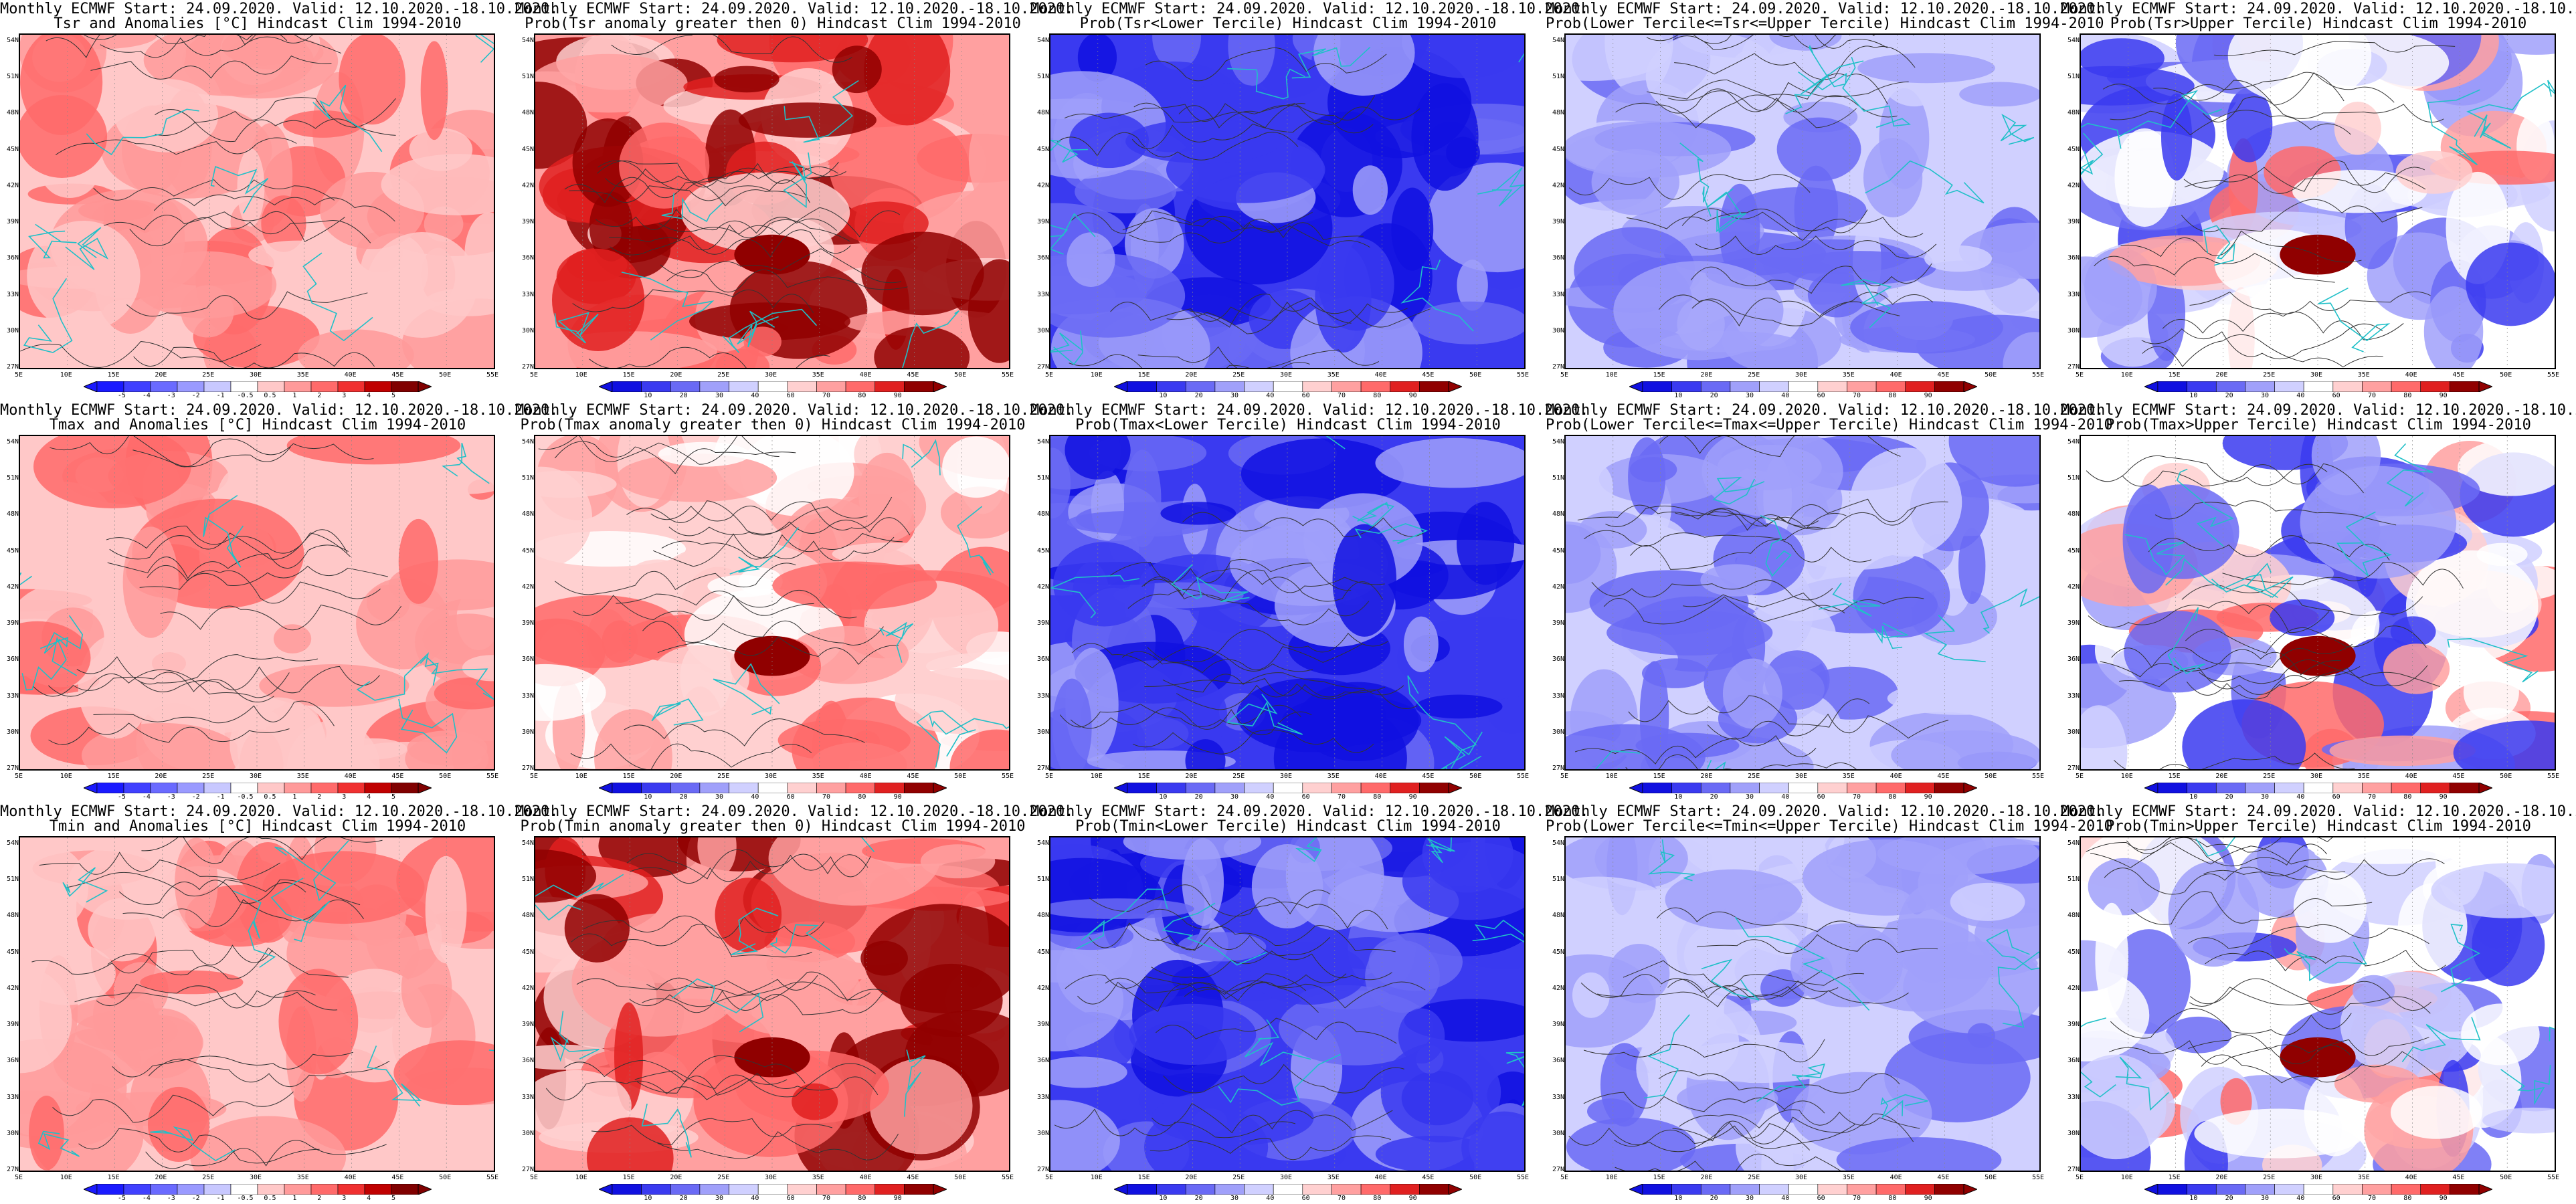 This screenshot has width=2576, height=1204. Describe the element at coordinates (393, 797) in the screenshot. I see `colorbar-label: 5` at that location.